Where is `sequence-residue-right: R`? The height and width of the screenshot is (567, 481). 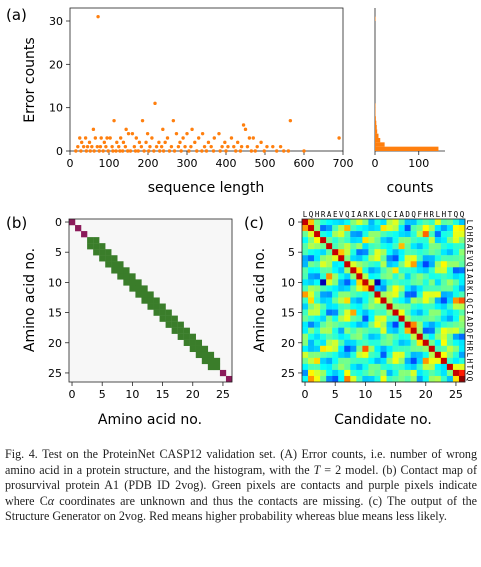
sequence-residue-right: R is located at coordinates (469, 282).